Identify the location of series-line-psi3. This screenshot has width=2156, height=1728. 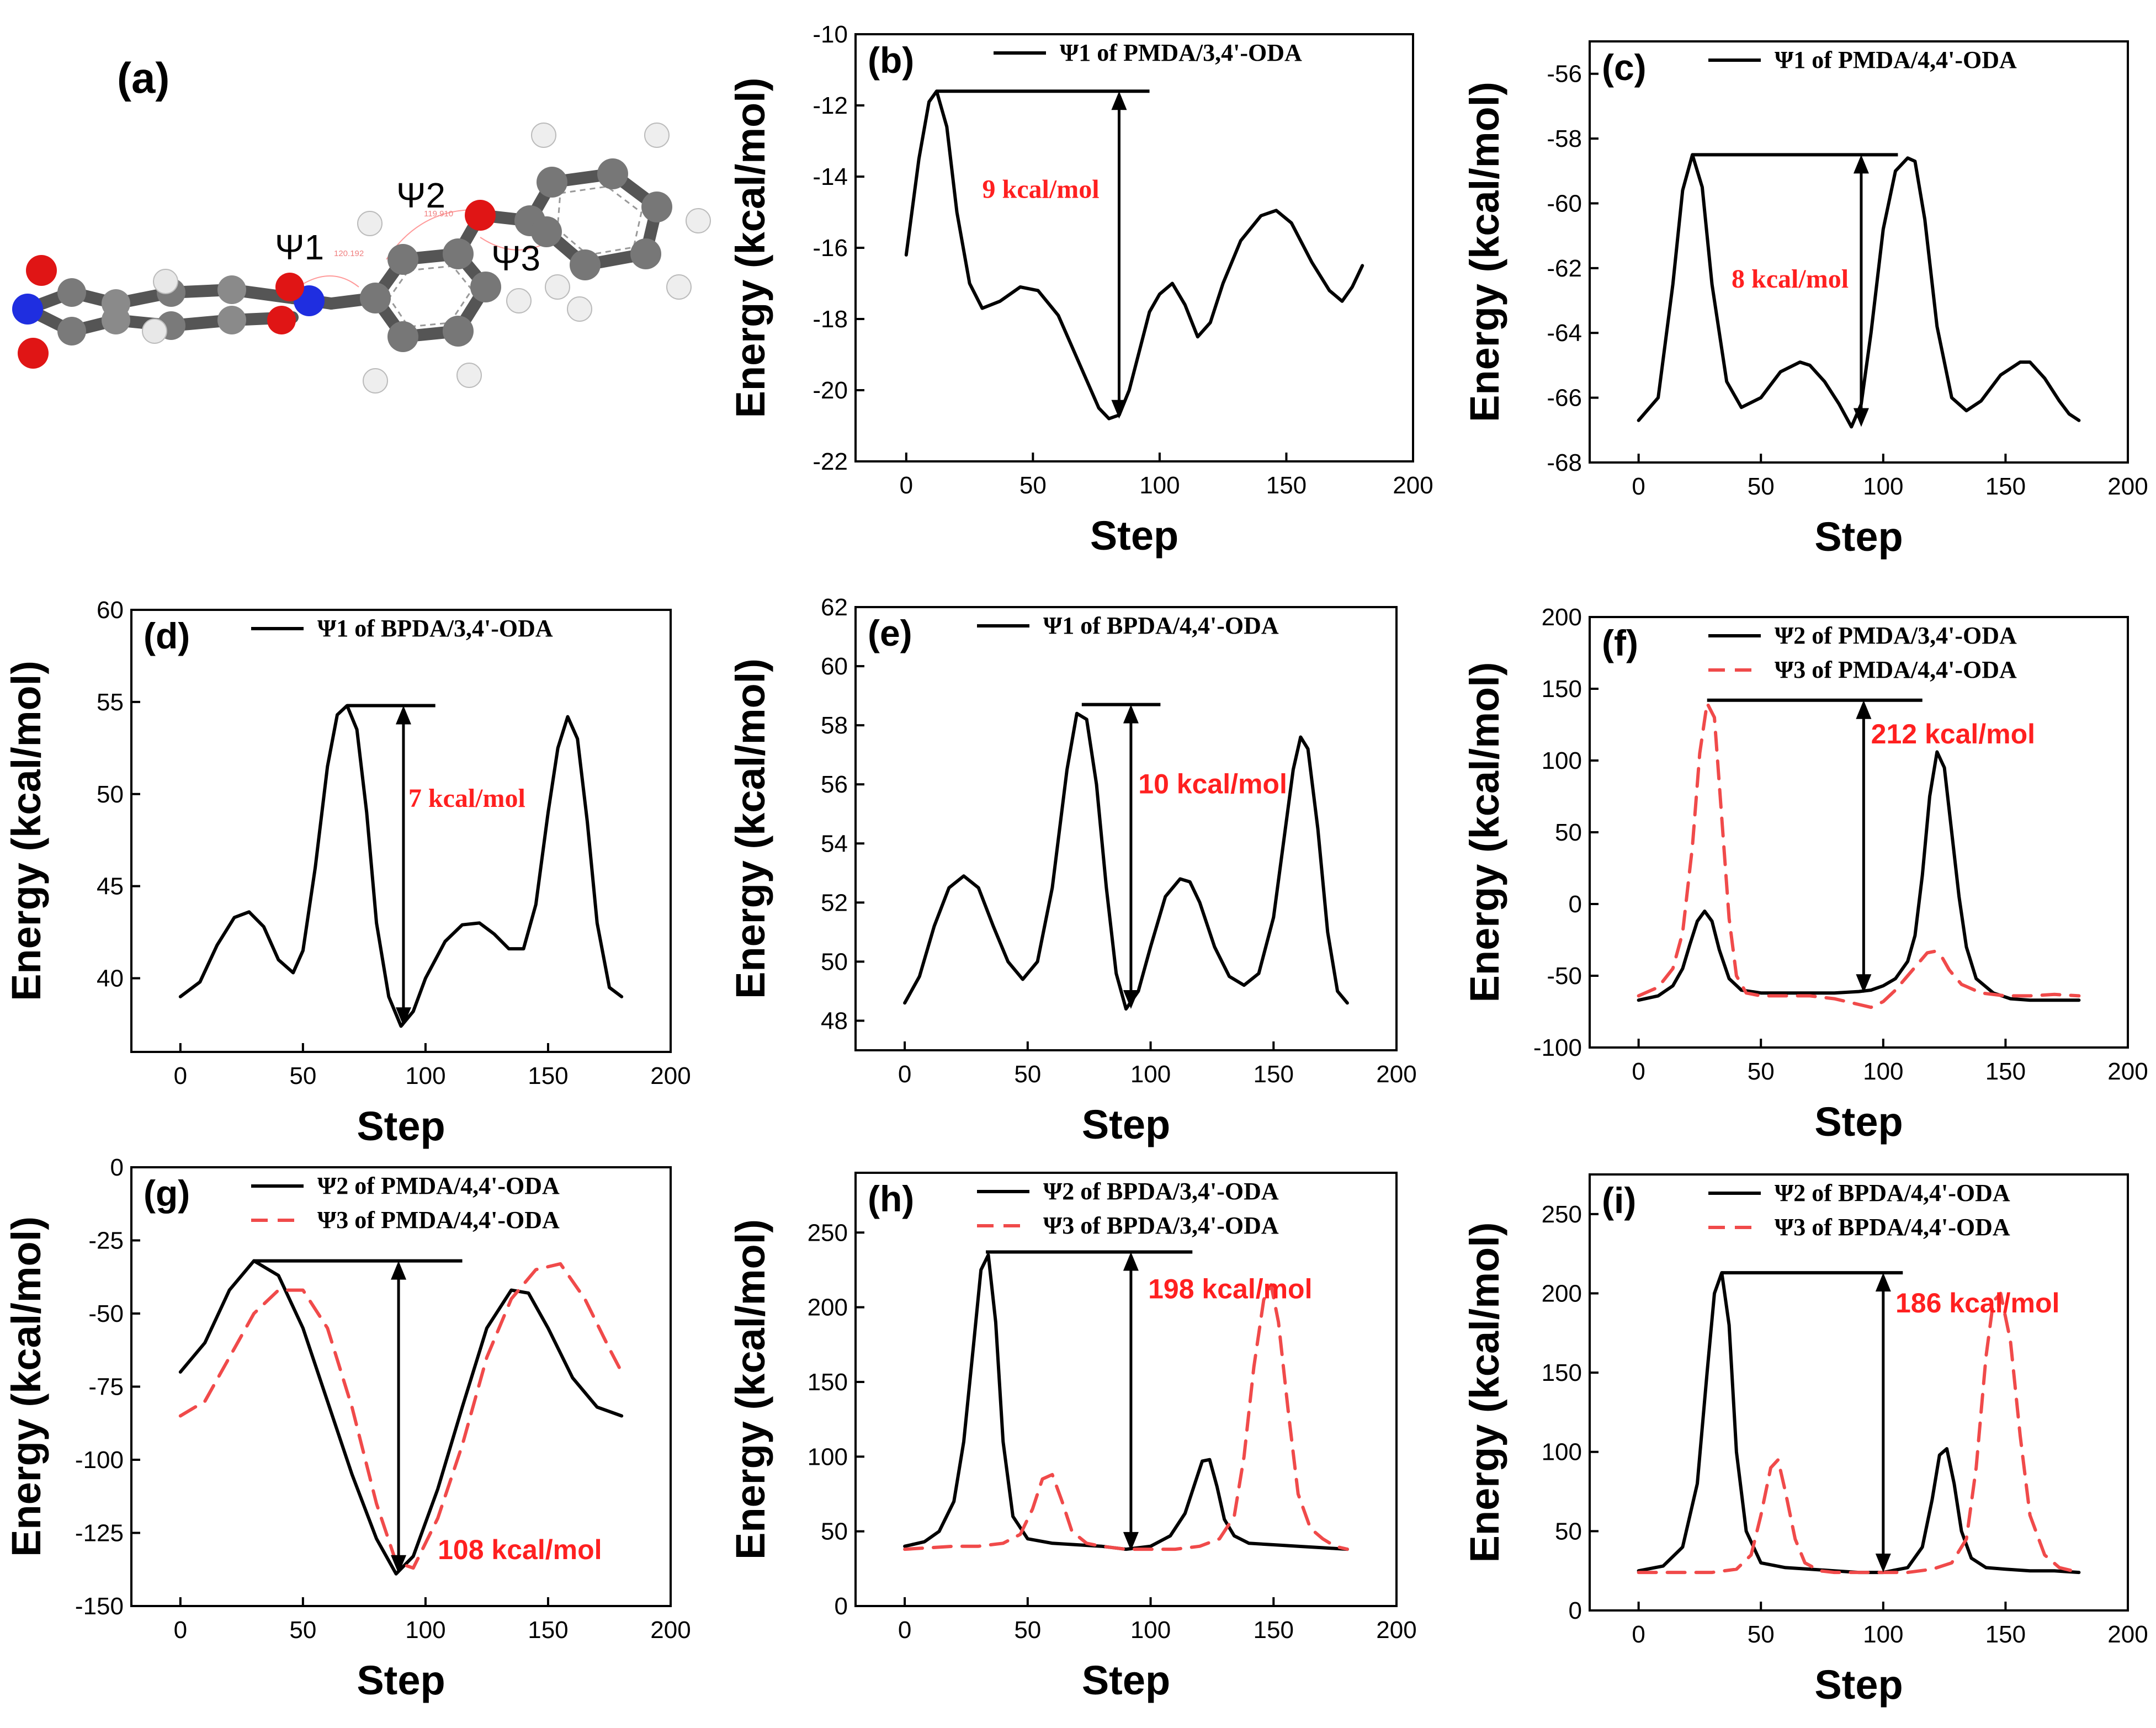
(401, 1416).